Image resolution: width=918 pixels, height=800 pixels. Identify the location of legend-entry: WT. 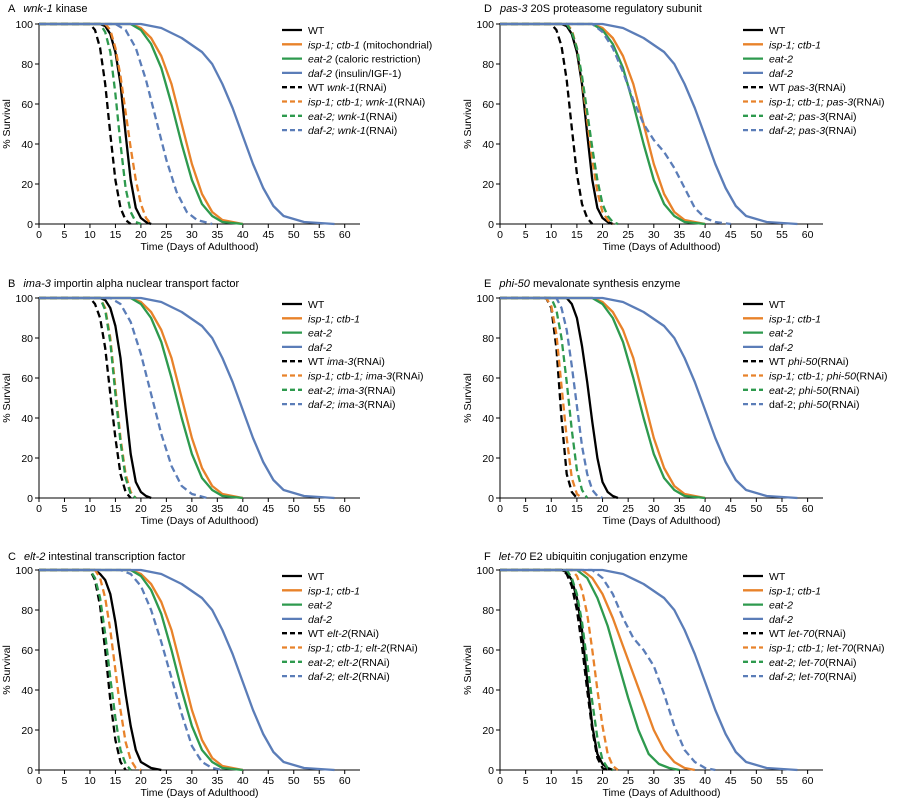
(316, 305).